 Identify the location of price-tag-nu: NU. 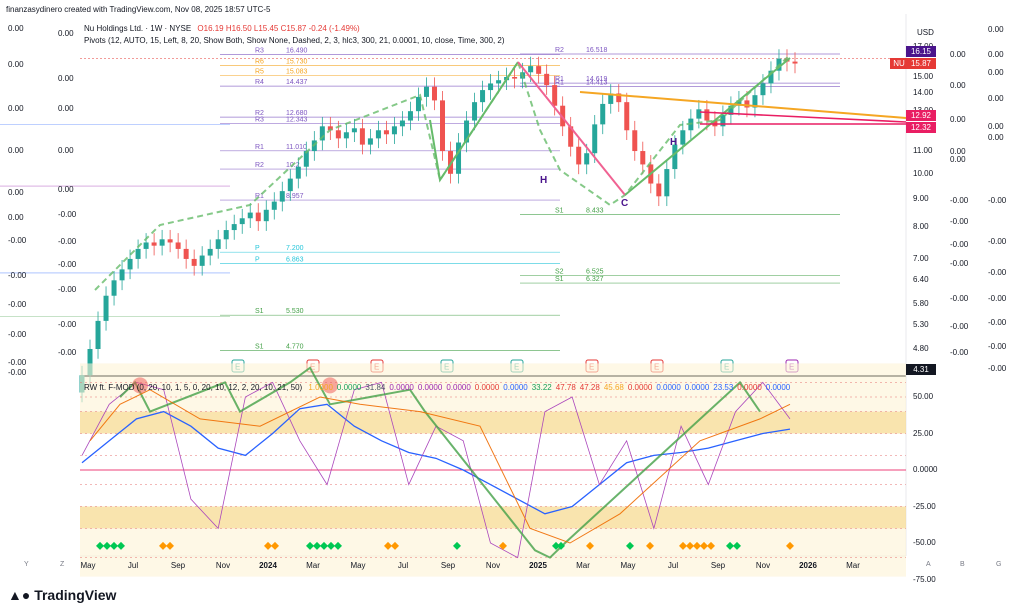
(899, 63).